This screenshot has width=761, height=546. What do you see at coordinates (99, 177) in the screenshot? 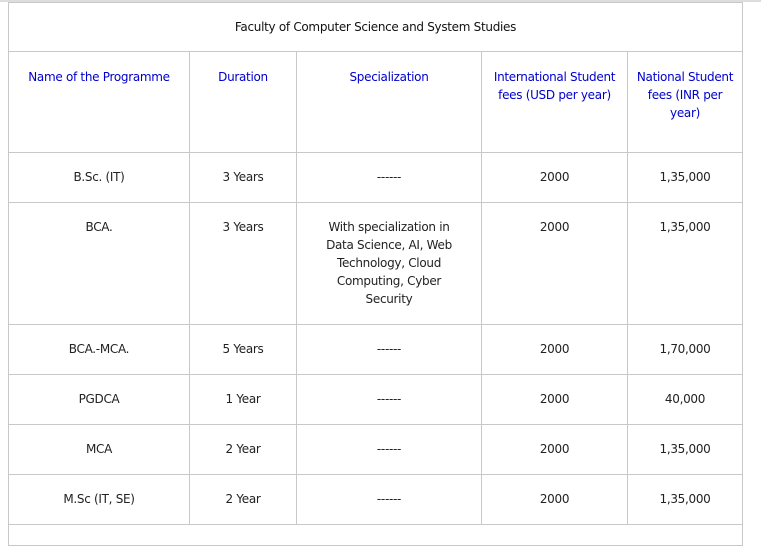
I see `cell-programme: B.Sc. (IT)` at bounding box center [99, 177].